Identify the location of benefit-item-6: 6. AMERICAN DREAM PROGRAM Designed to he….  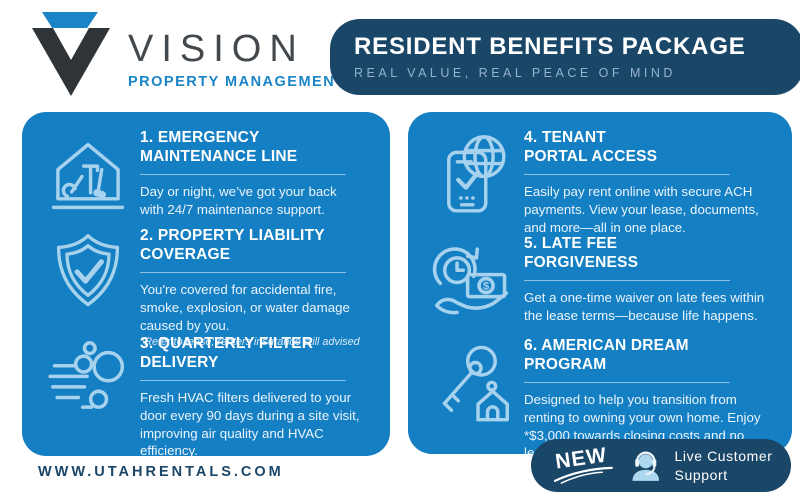
(601, 398).